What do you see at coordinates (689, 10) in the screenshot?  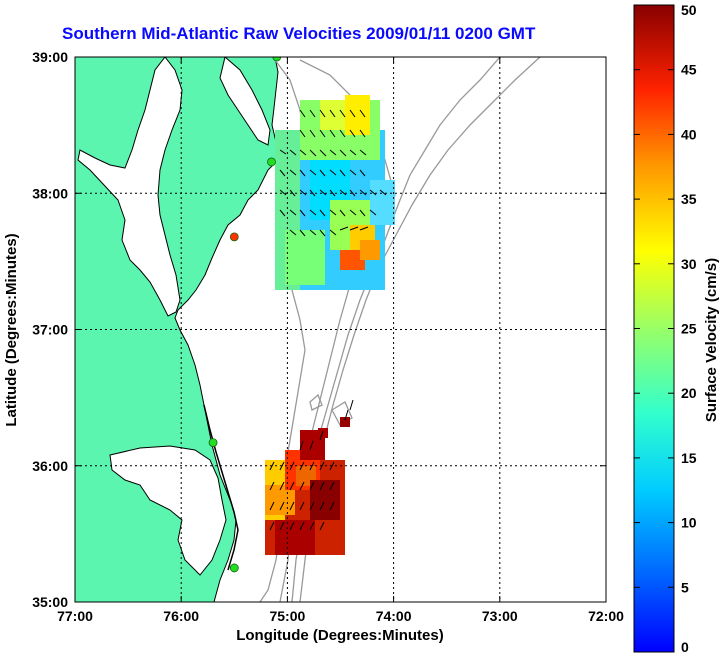 I see `colorbar-tick-label: 50` at bounding box center [689, 10].